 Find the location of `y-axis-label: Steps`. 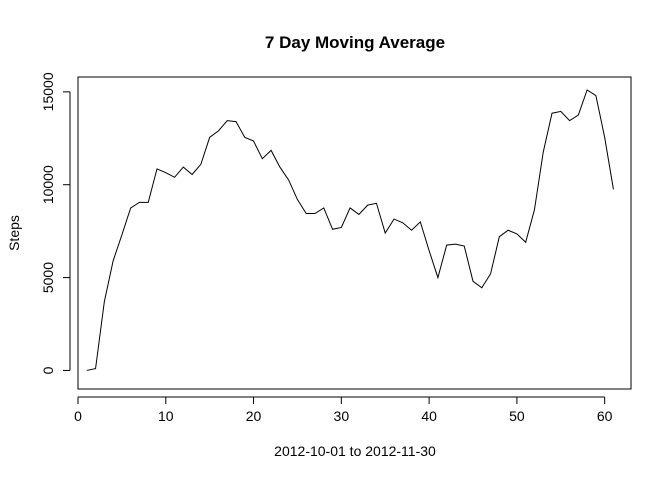

y-axis-label: Steps is located at coordinates (14, 233).